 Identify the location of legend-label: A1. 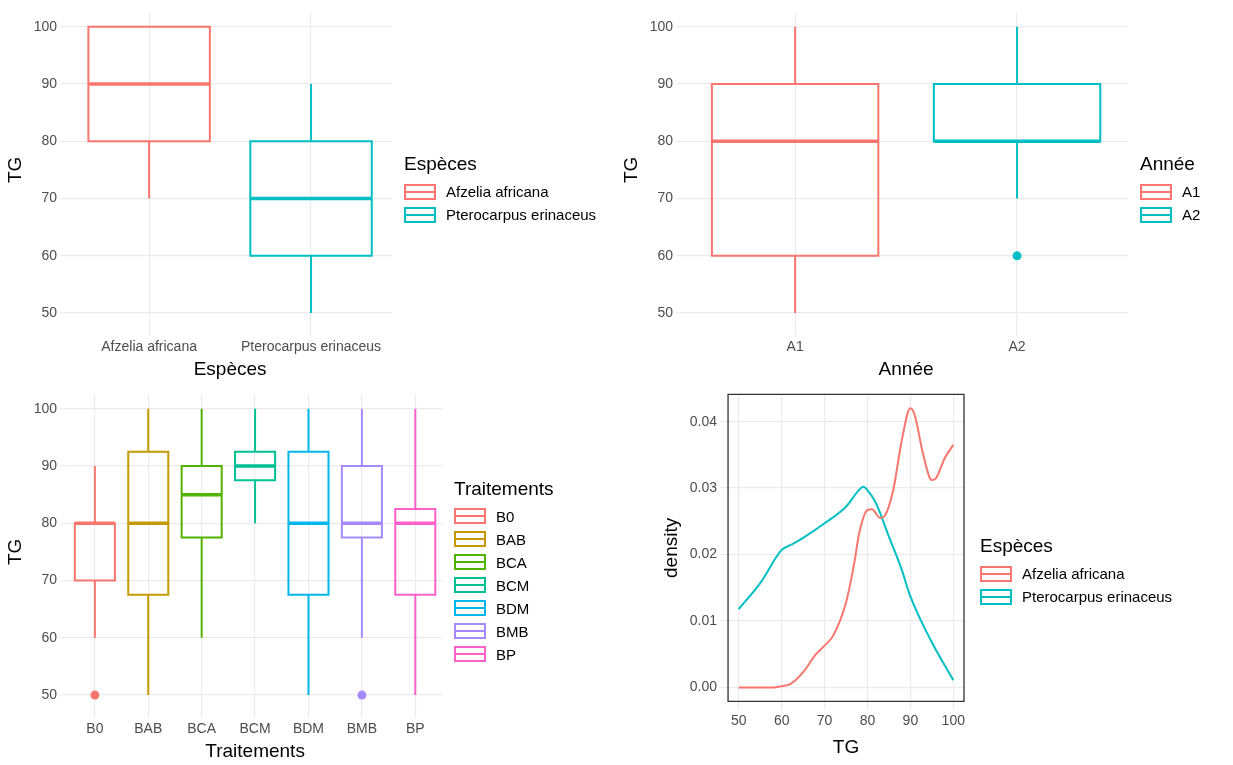
(1191, 191).